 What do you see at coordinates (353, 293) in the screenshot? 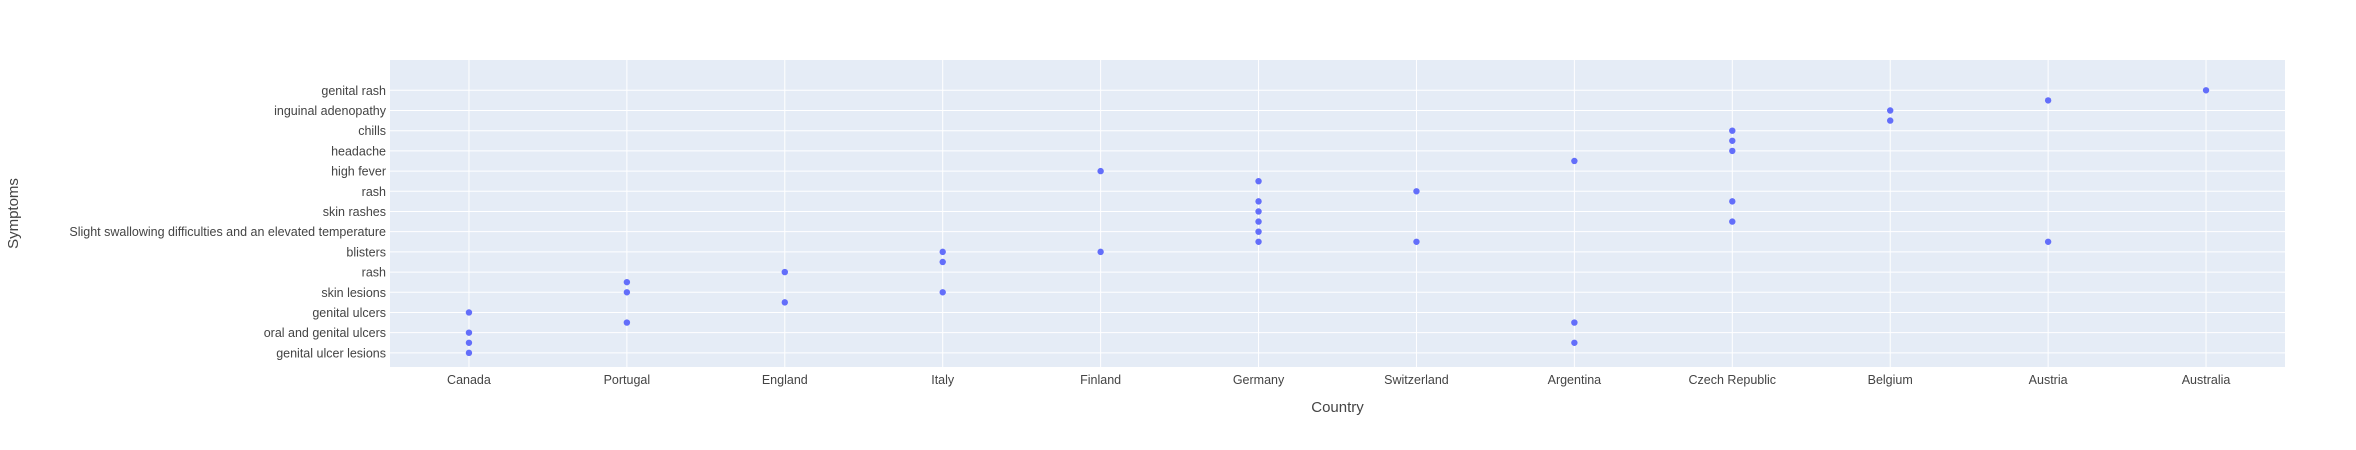
I see `y-tick-label: skin lesions` at bounding box center [353, 293].